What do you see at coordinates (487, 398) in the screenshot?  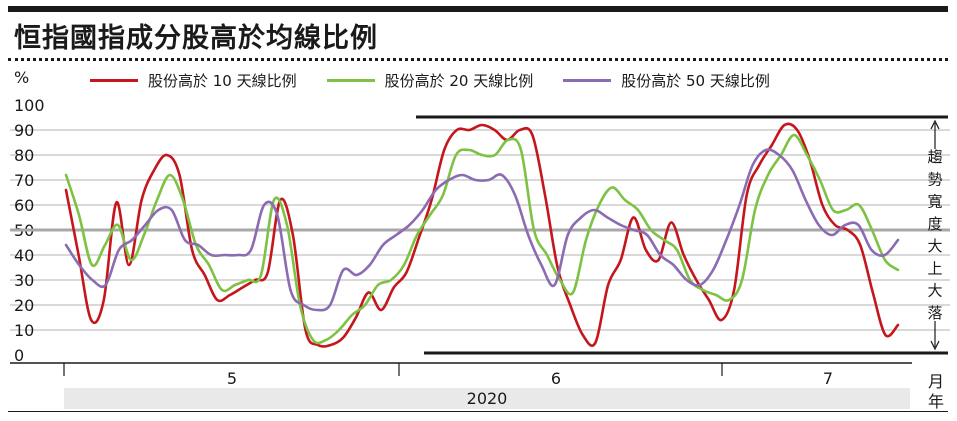 I see `year-bar: 2020` at bounding box center [487, 398].